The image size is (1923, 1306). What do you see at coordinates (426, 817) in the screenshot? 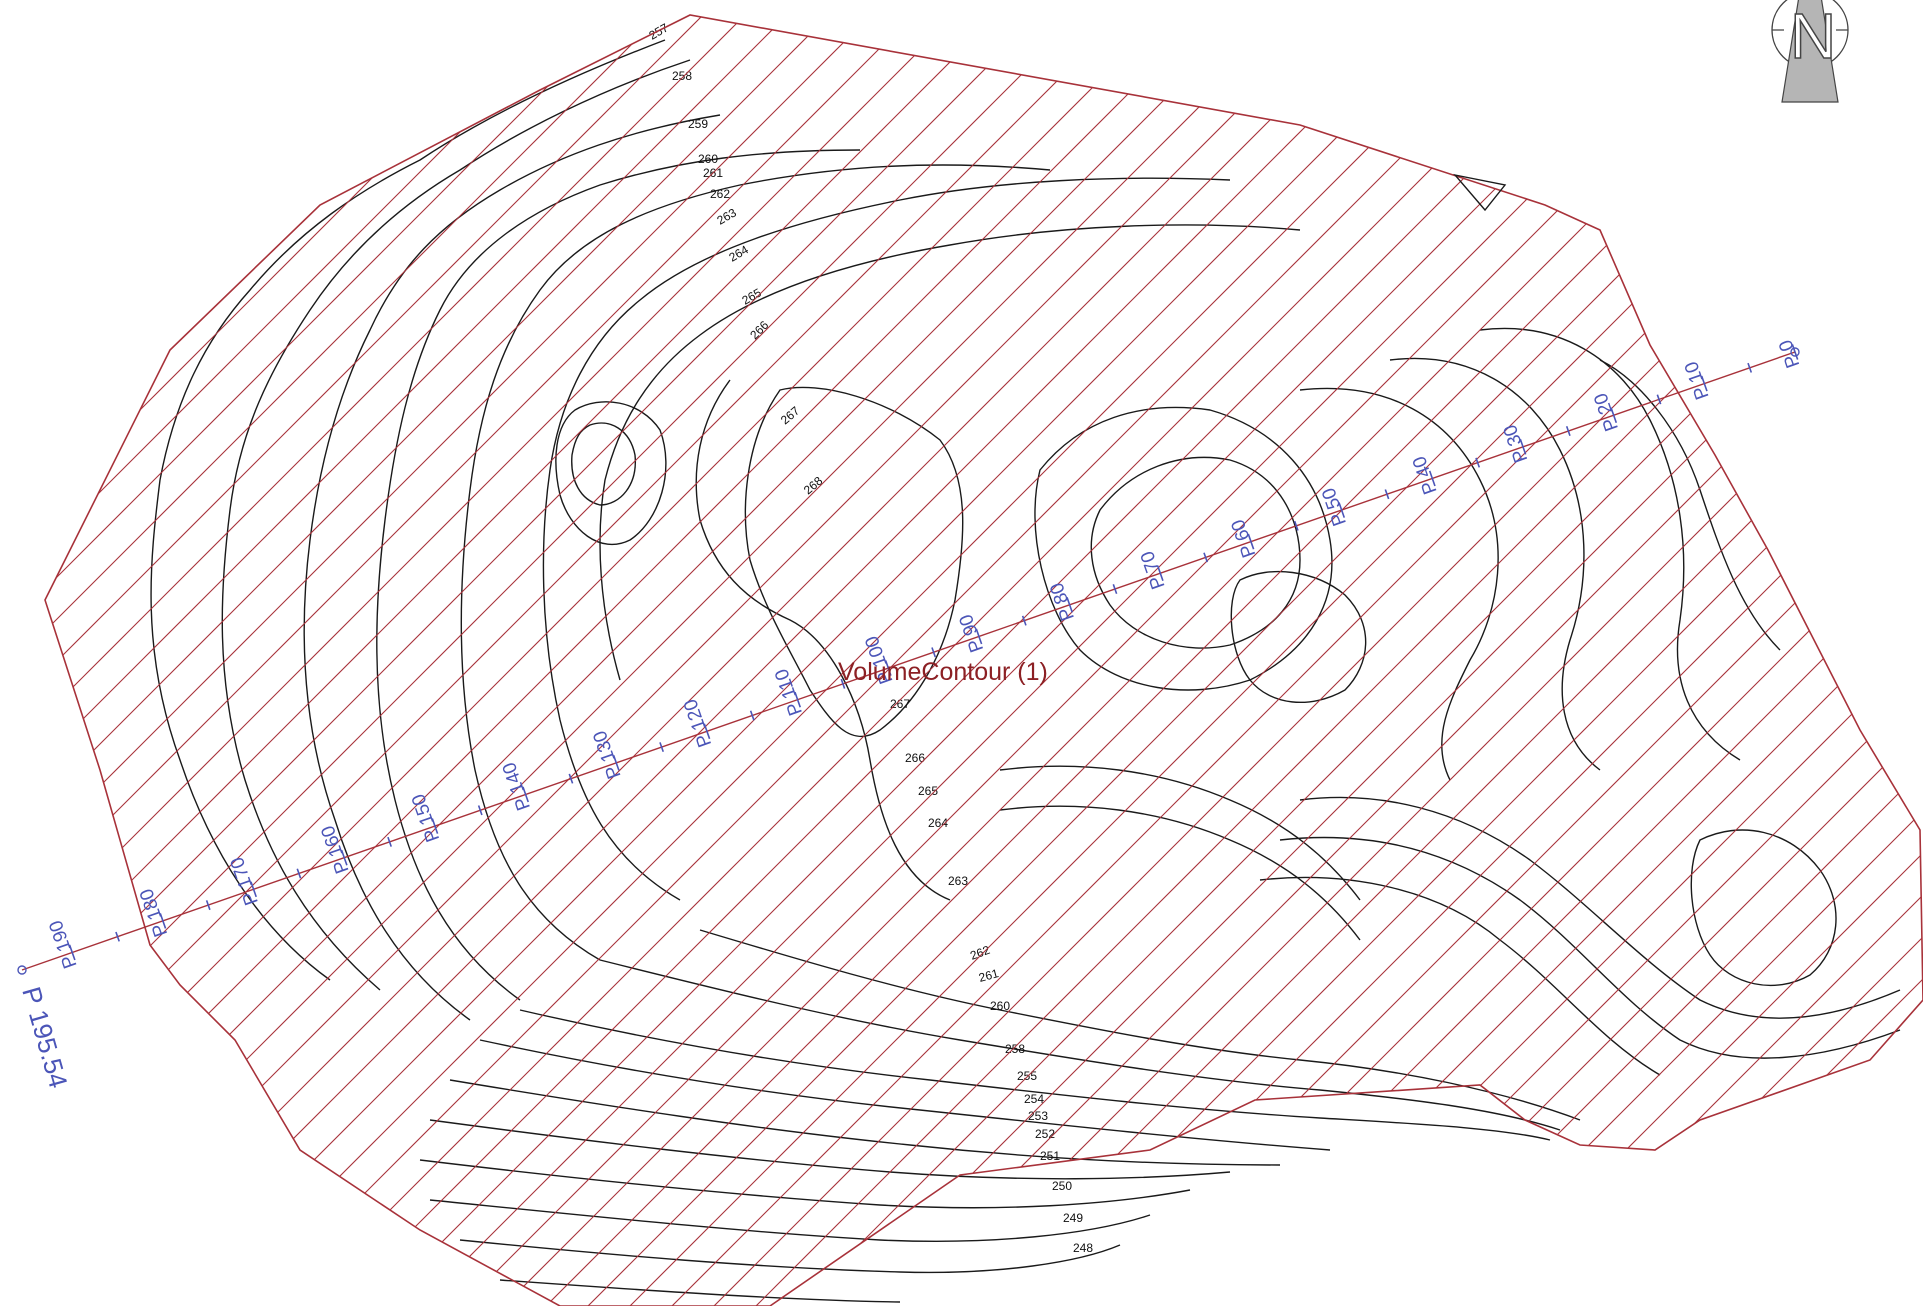
I see `station-label: P 150` at bounding box center [426, 817].